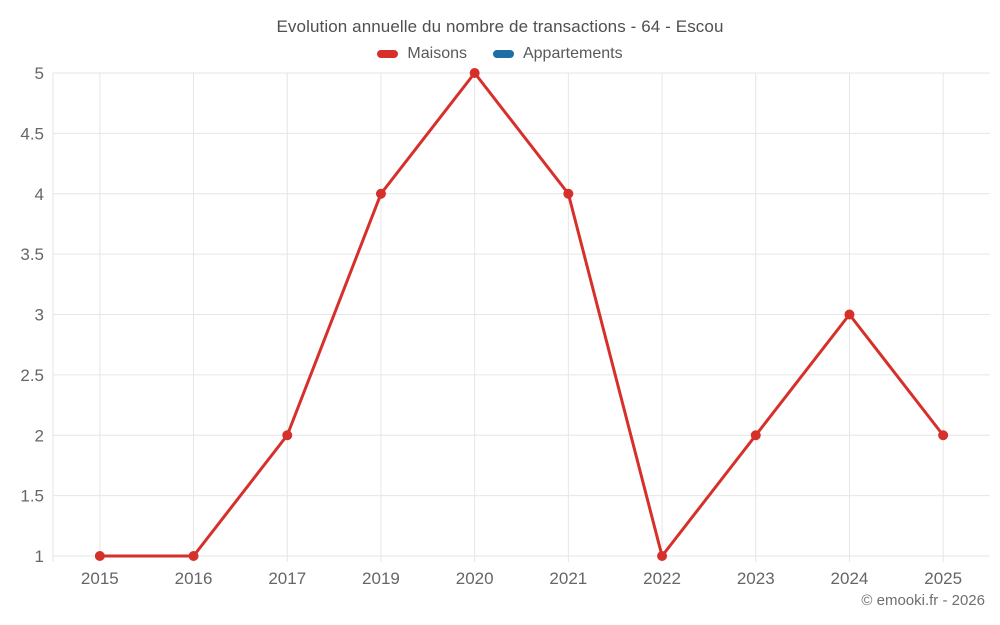 The width and height of the screenshot is (1000, 625). What do you see at coordinates (943, 578) in the screenshot?
I see `x-tick-label: 2025` at bounding box center [943, 578].